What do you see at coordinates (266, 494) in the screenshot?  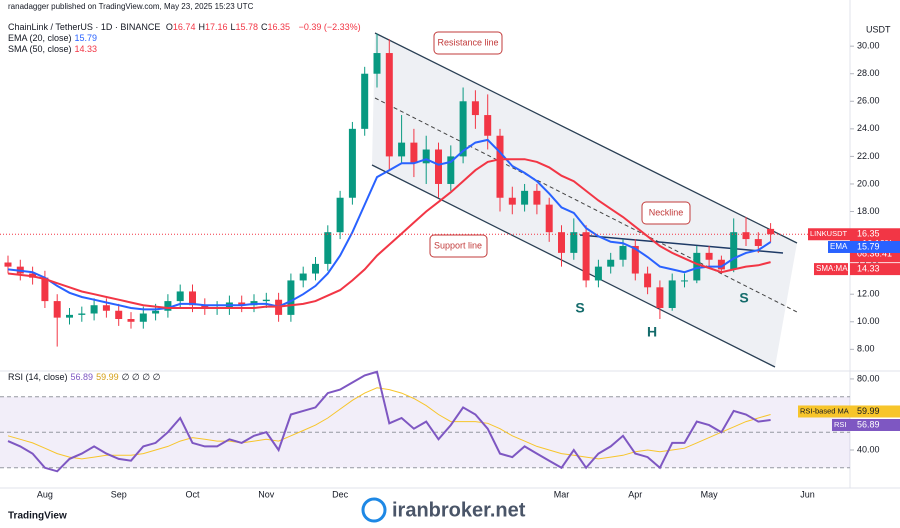 I see `x-tick-label: Nov` at bounding box center [266, 494].